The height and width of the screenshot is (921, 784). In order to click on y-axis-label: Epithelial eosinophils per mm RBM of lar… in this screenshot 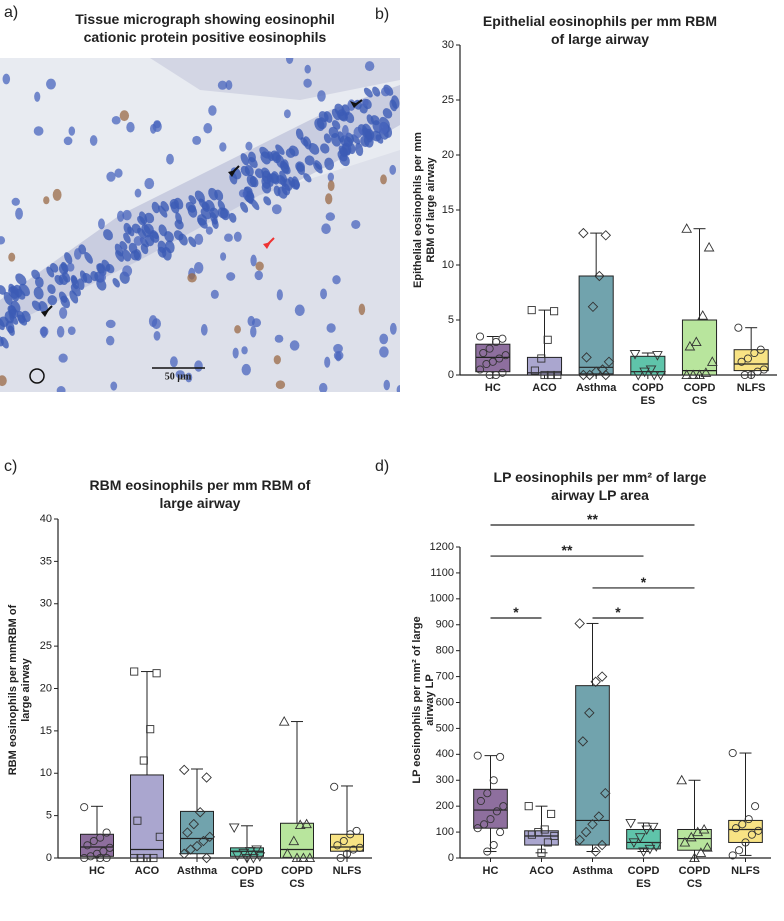, I will do `click(424, 210)`.